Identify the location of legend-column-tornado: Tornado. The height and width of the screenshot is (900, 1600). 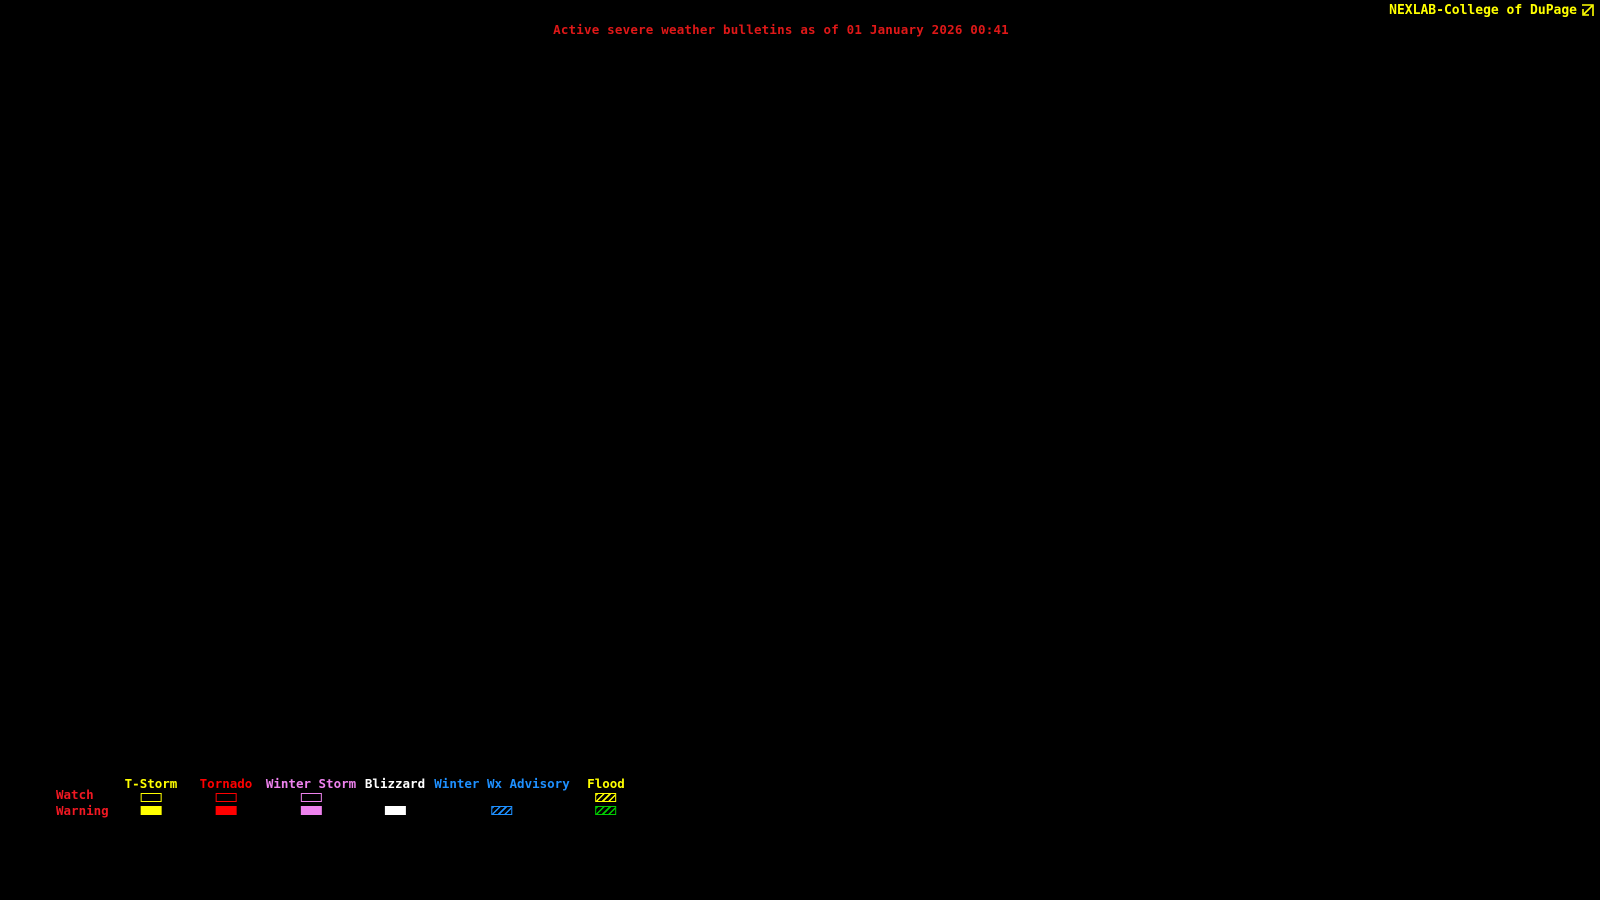
(226, 796).